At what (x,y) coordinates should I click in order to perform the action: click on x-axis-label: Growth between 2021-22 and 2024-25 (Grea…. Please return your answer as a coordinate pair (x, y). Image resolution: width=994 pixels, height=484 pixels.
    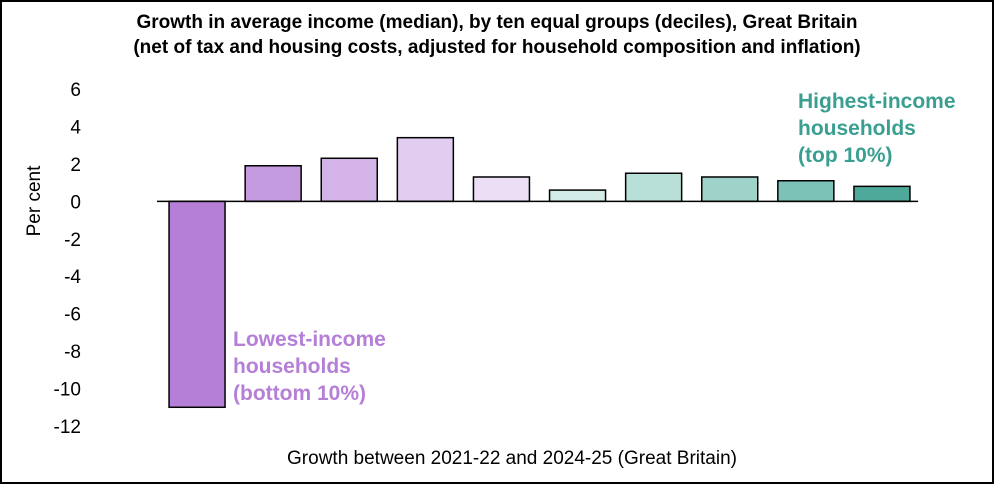
    Looking at the image, I should click on (512, 458).